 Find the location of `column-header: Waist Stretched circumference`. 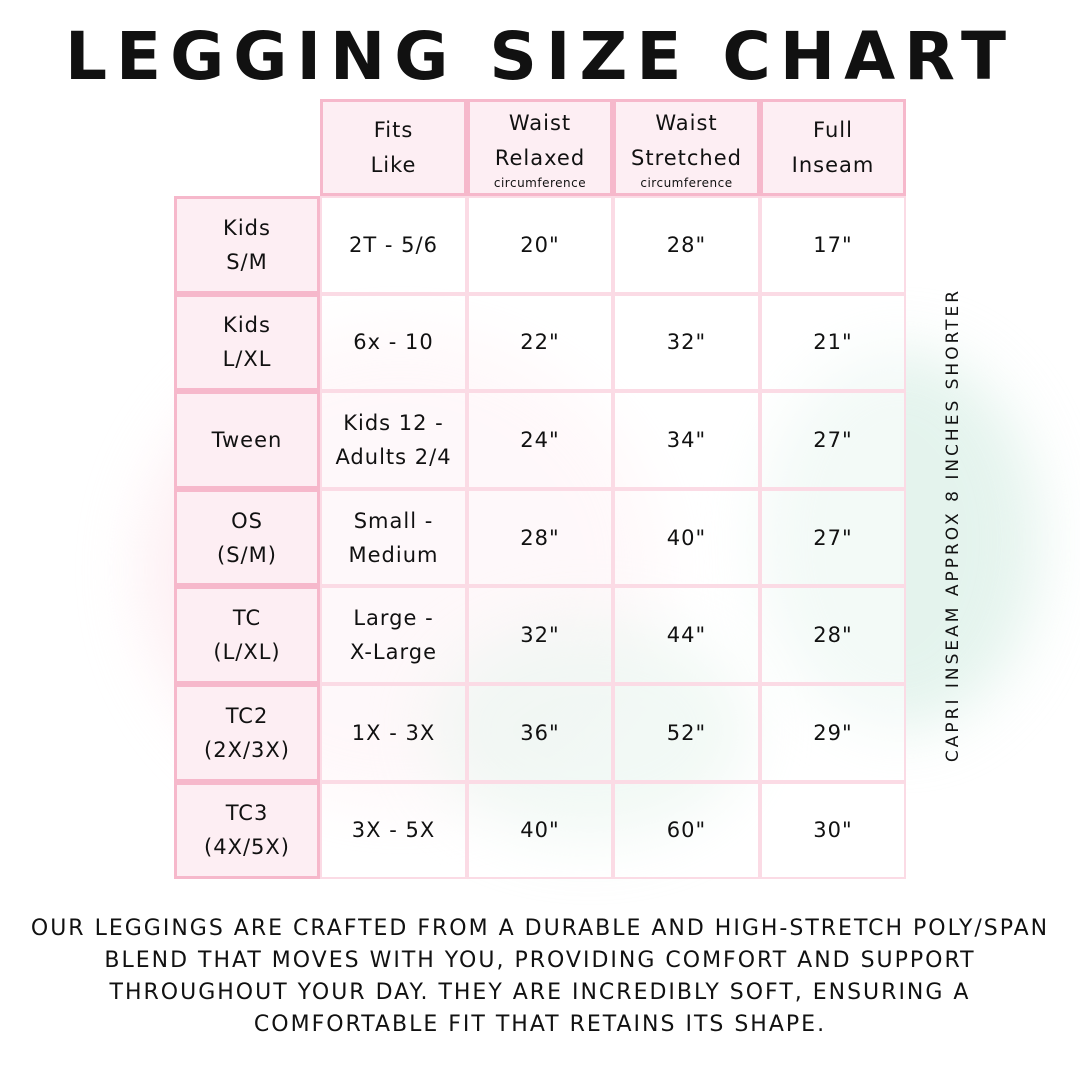

column-header: Waist Stretched circumference is located at coordinates (686, 147).